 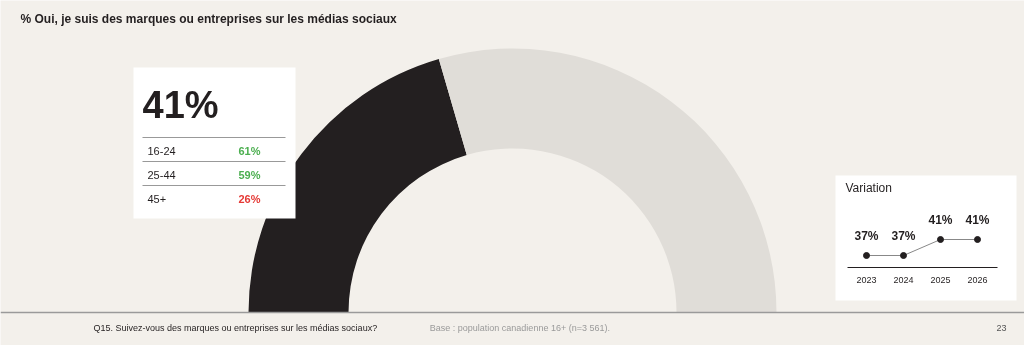 I want to click on x-tick-label: 2024, so click(x=903, y=279).